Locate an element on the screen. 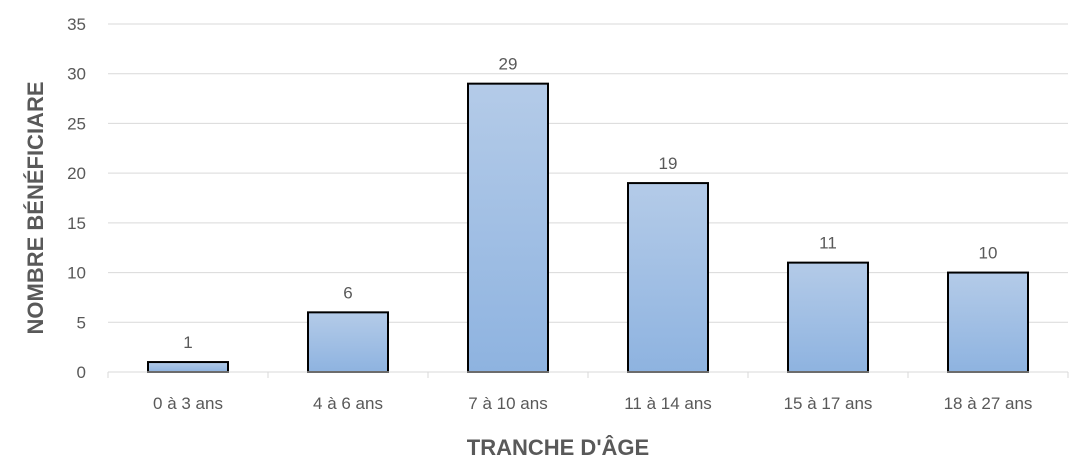 The image size is (1079, 462). y-tick-label: 25 is located at coordinates (76, 123).